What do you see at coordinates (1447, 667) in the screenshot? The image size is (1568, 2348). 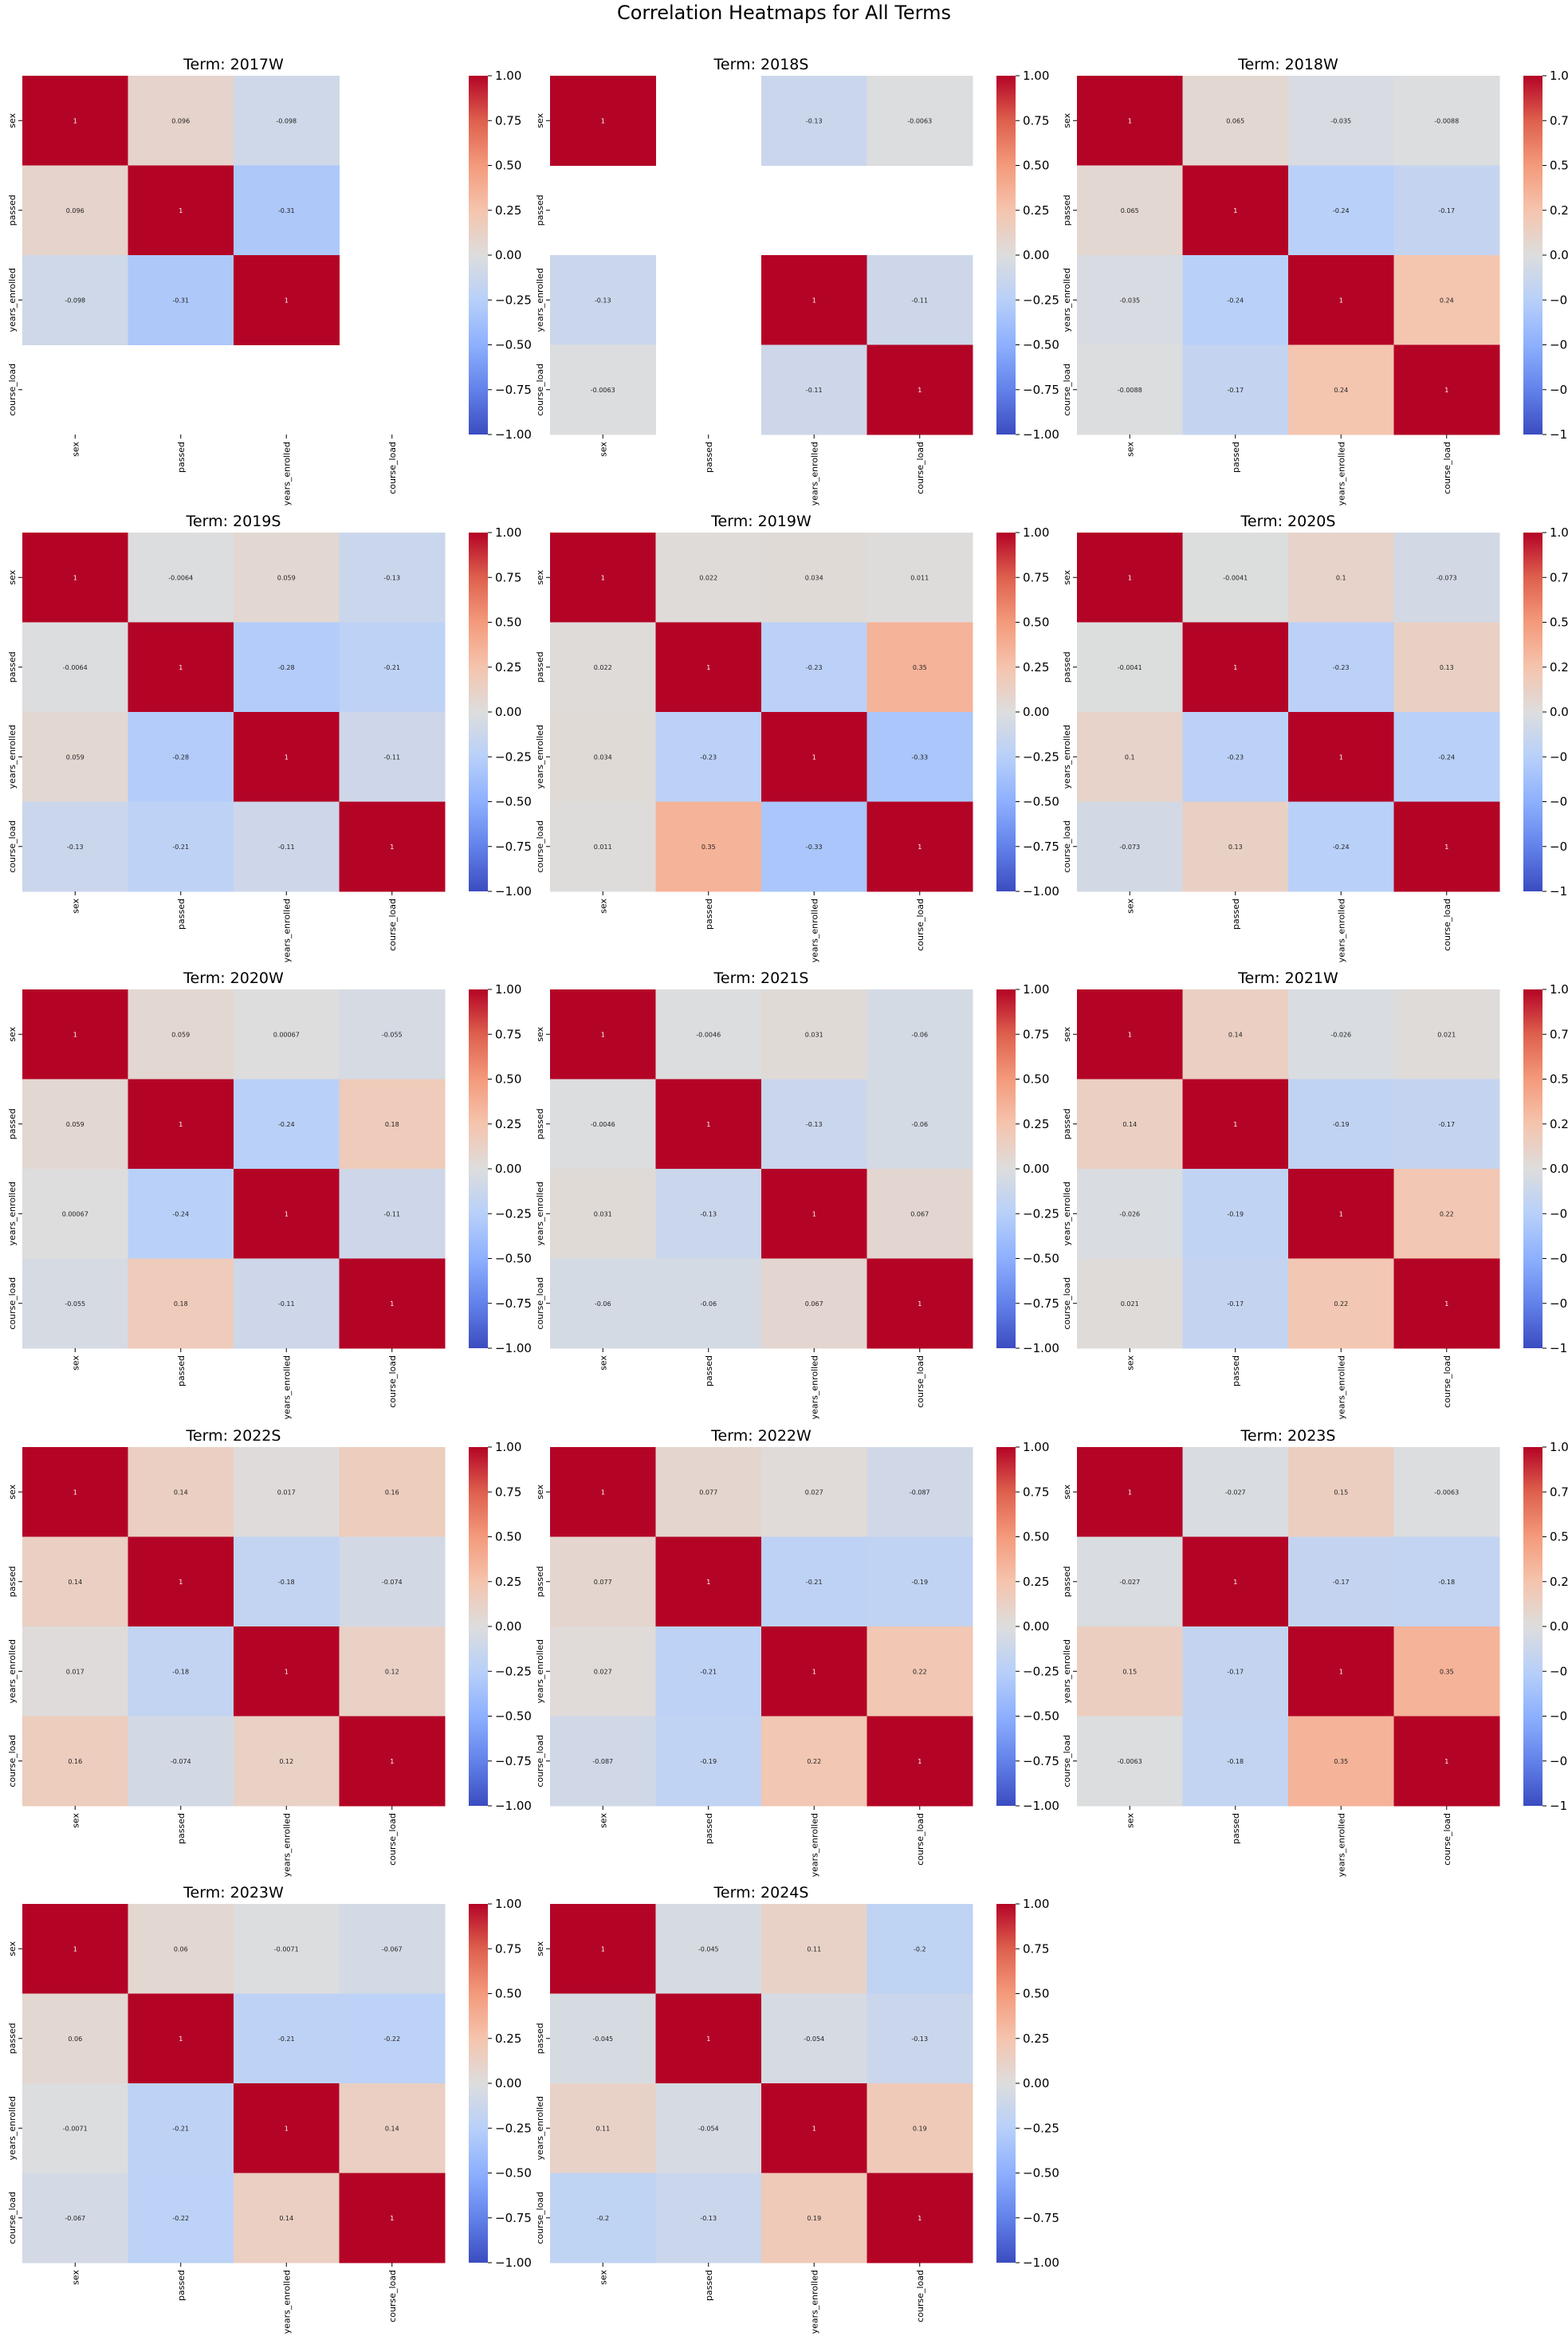 I see `cell-annotation: 0.13` at bounding box center [1447, 667].